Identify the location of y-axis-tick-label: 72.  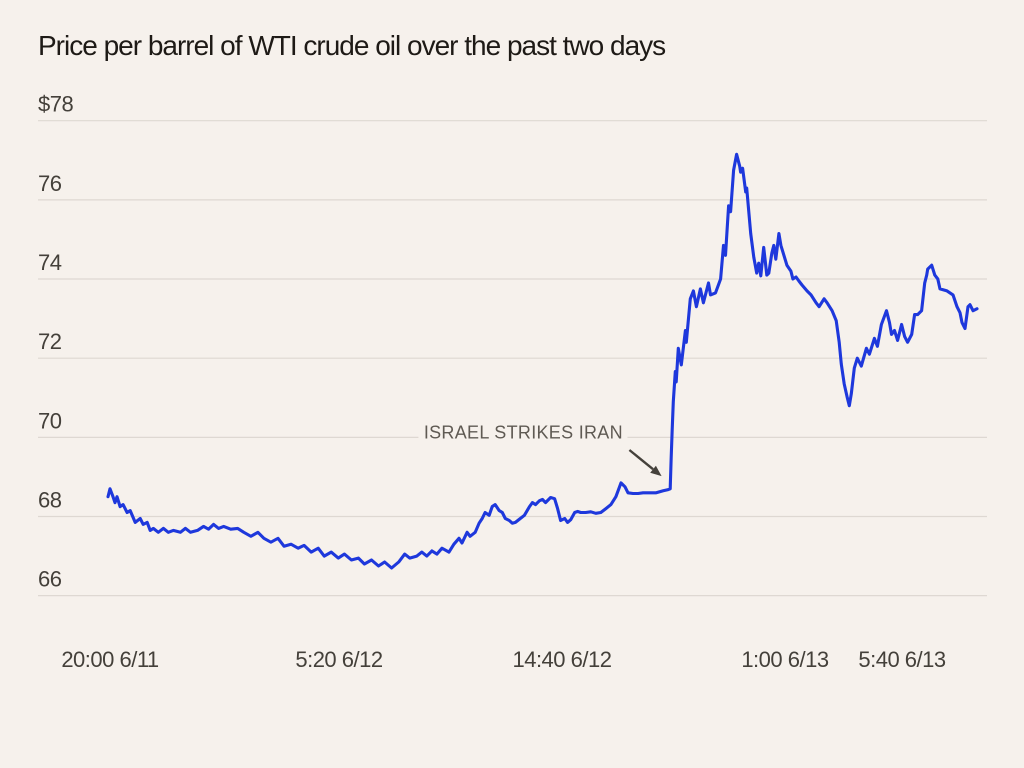
(50, 341).